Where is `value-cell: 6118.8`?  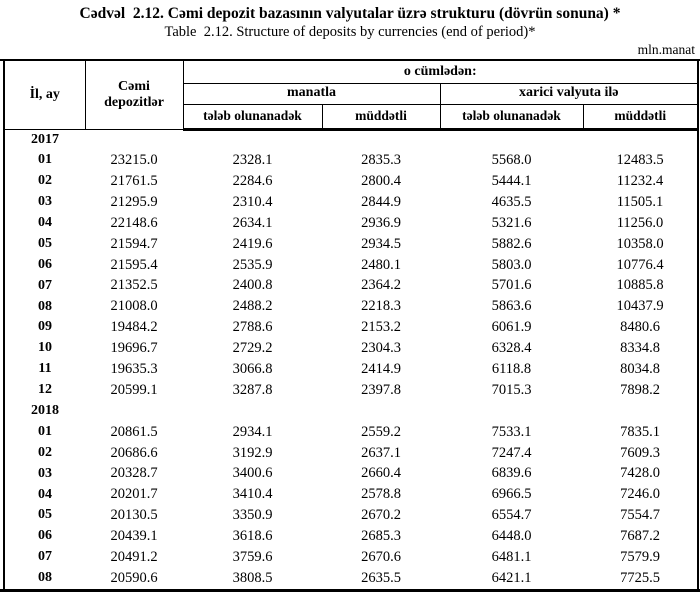
value-cell: 6118.8 is located at coordinates (511, 368).